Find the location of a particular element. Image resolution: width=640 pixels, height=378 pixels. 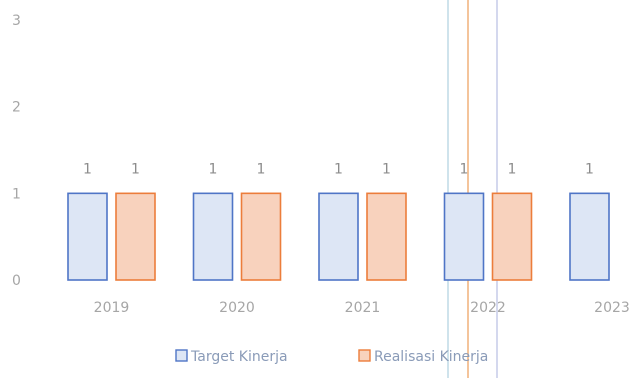

x-axis: 2019 2020 2021 2022 2023 is located at coordinates (362, 308).